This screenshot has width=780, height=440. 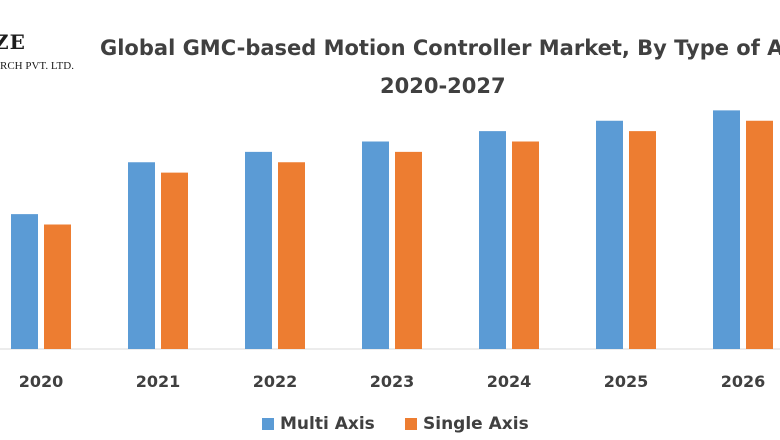 What do you see at coordinates (268, 424) in the screenshot?
I see `legend-swatch-multi-axis` at bounding box center [268, 424].